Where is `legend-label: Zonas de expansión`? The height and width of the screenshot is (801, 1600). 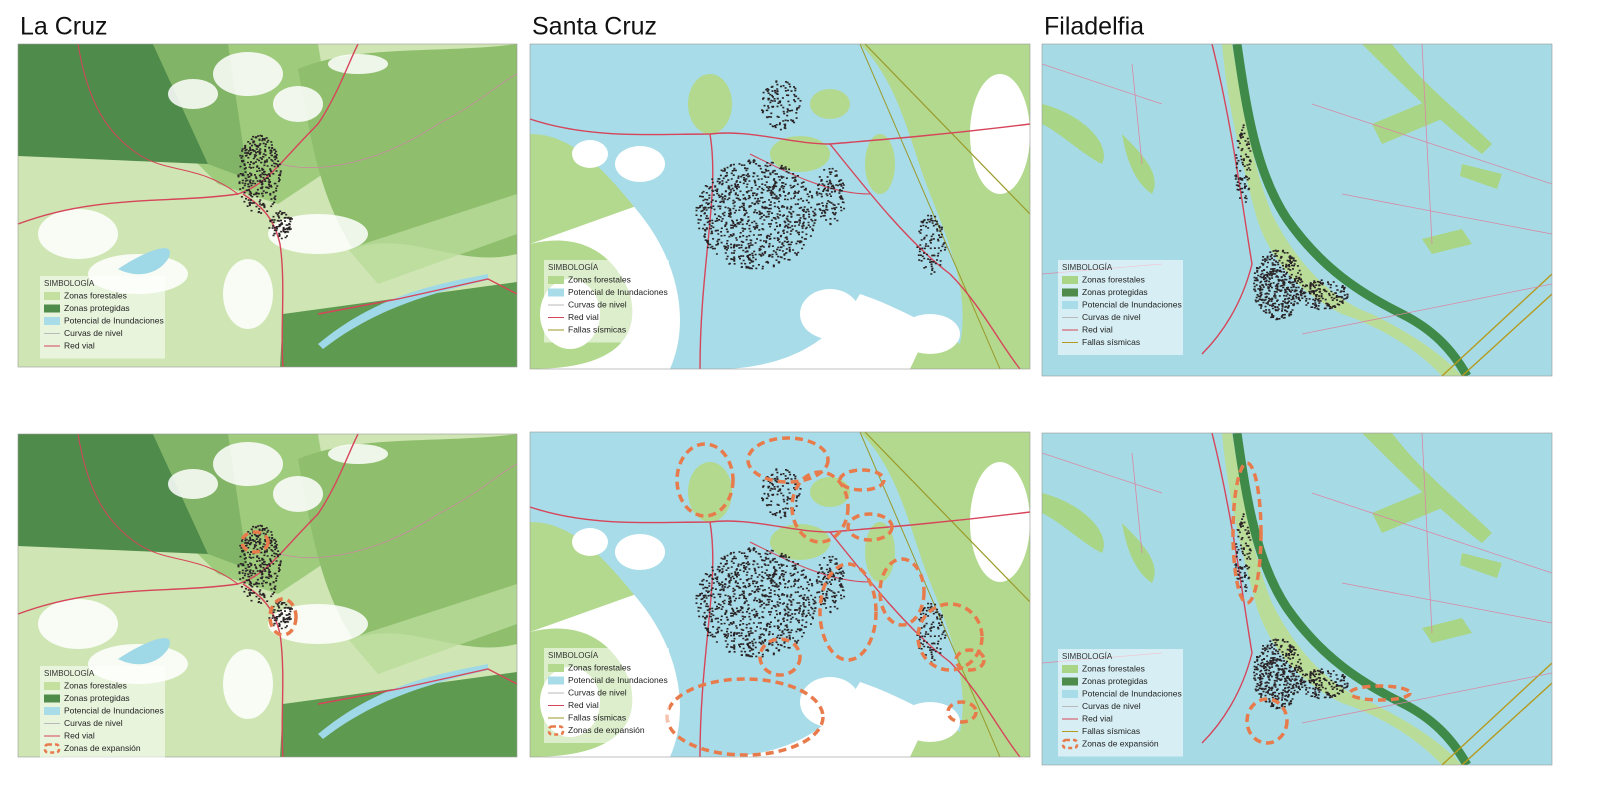 legend-label: Zonas de expansión is located at coordinates (102, 748).